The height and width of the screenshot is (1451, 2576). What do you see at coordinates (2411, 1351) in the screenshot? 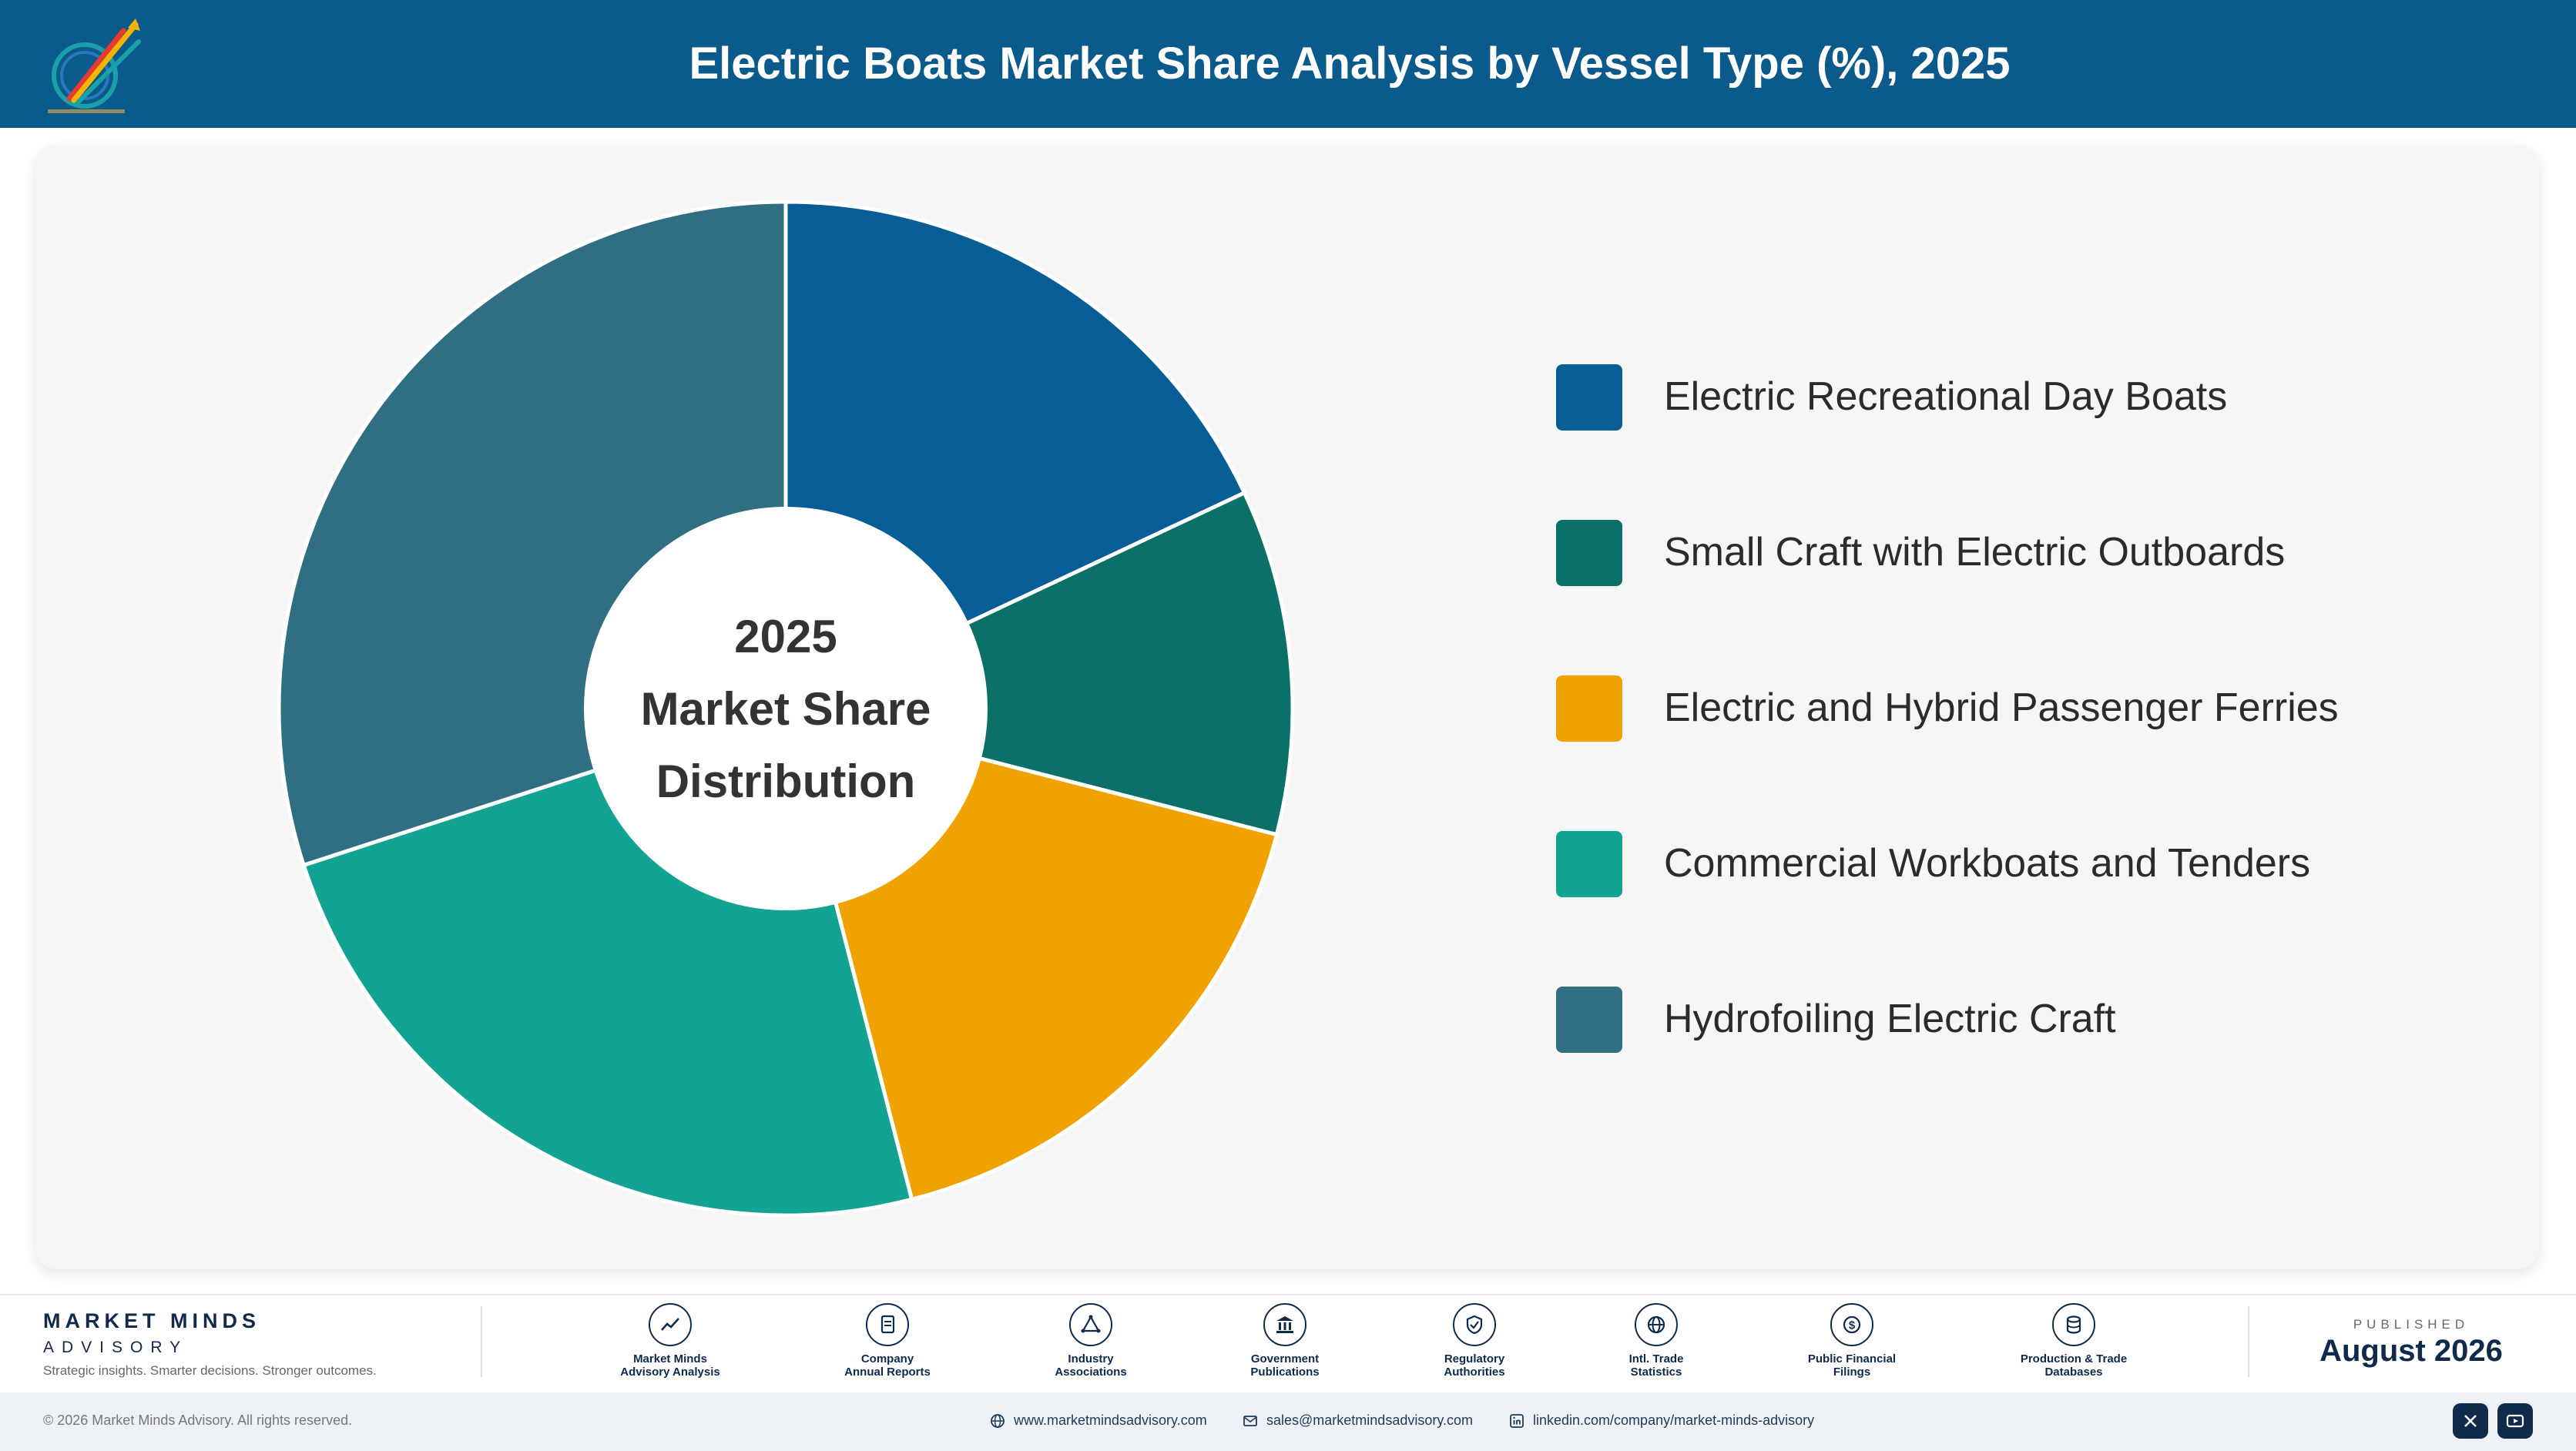
I see `published-date: August 2026` at bounding box center [2411, 1351].